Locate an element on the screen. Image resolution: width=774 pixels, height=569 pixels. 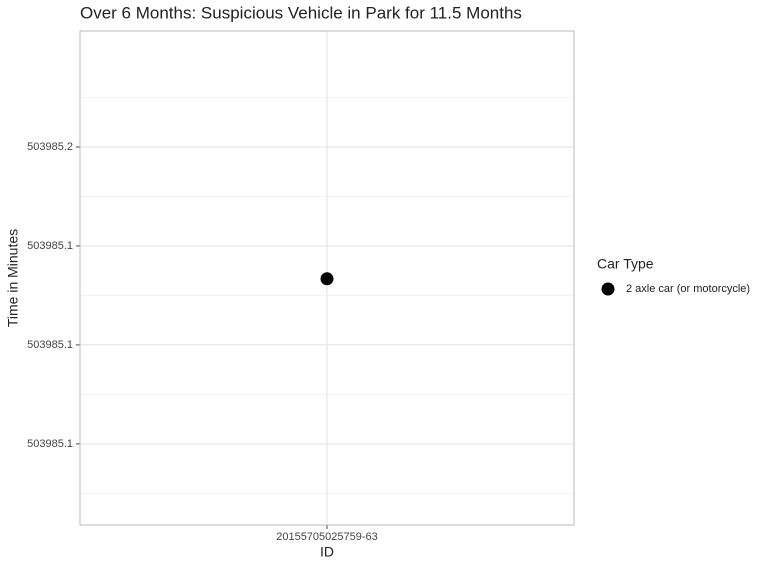
legend-key is located at coordinates (608, 289).